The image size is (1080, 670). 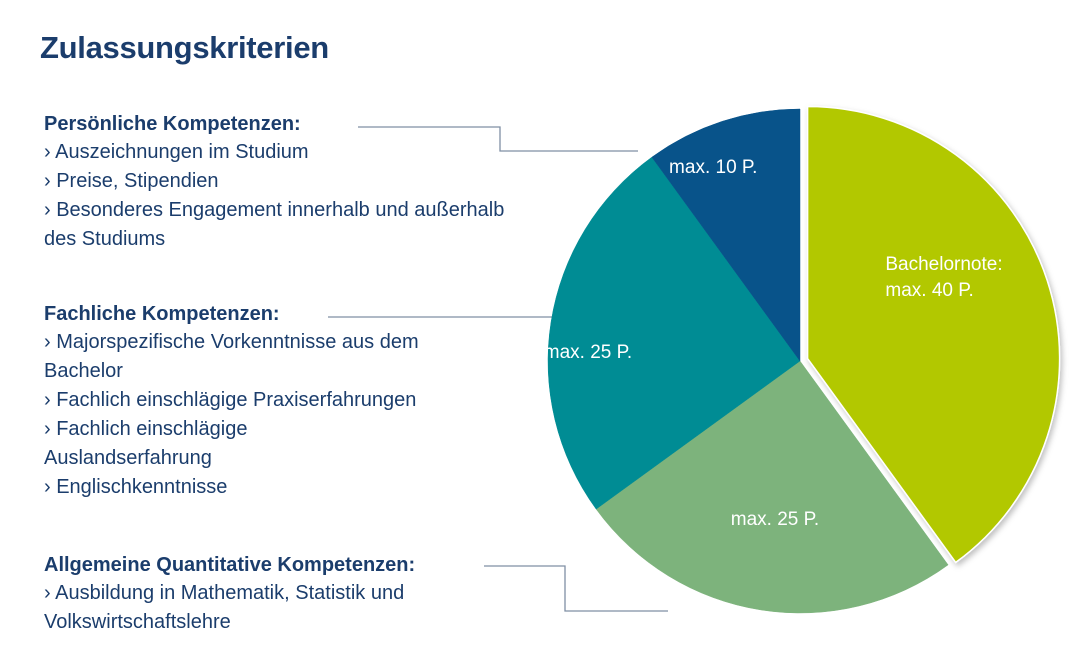 What do you see at coordinates (172, 124) in the screenshot?
I see `section-title: Persönliche Kompetenzen:` at bounding box center [172, 124].